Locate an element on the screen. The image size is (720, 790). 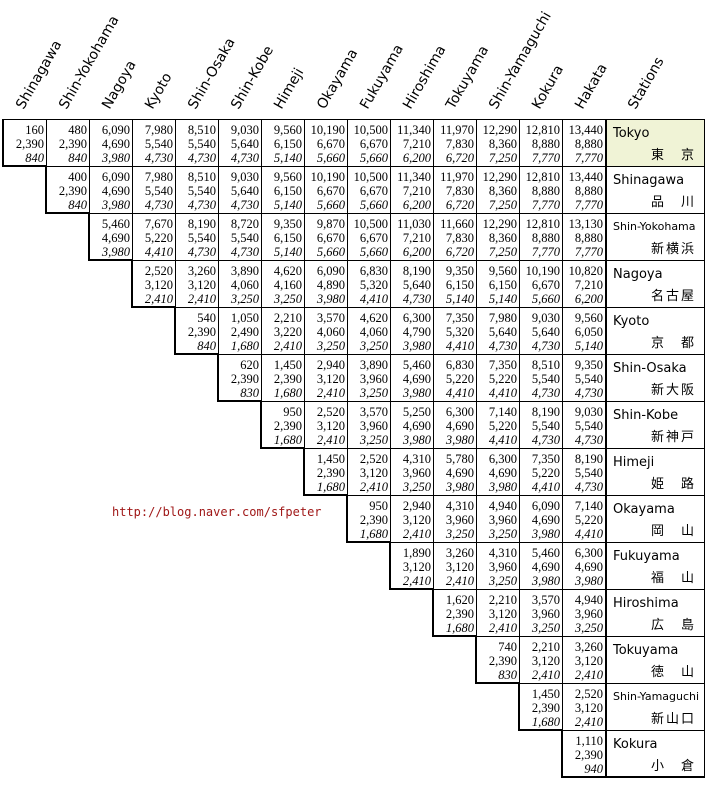
fare-base: 8,880 is located at coordinates (588, 238).